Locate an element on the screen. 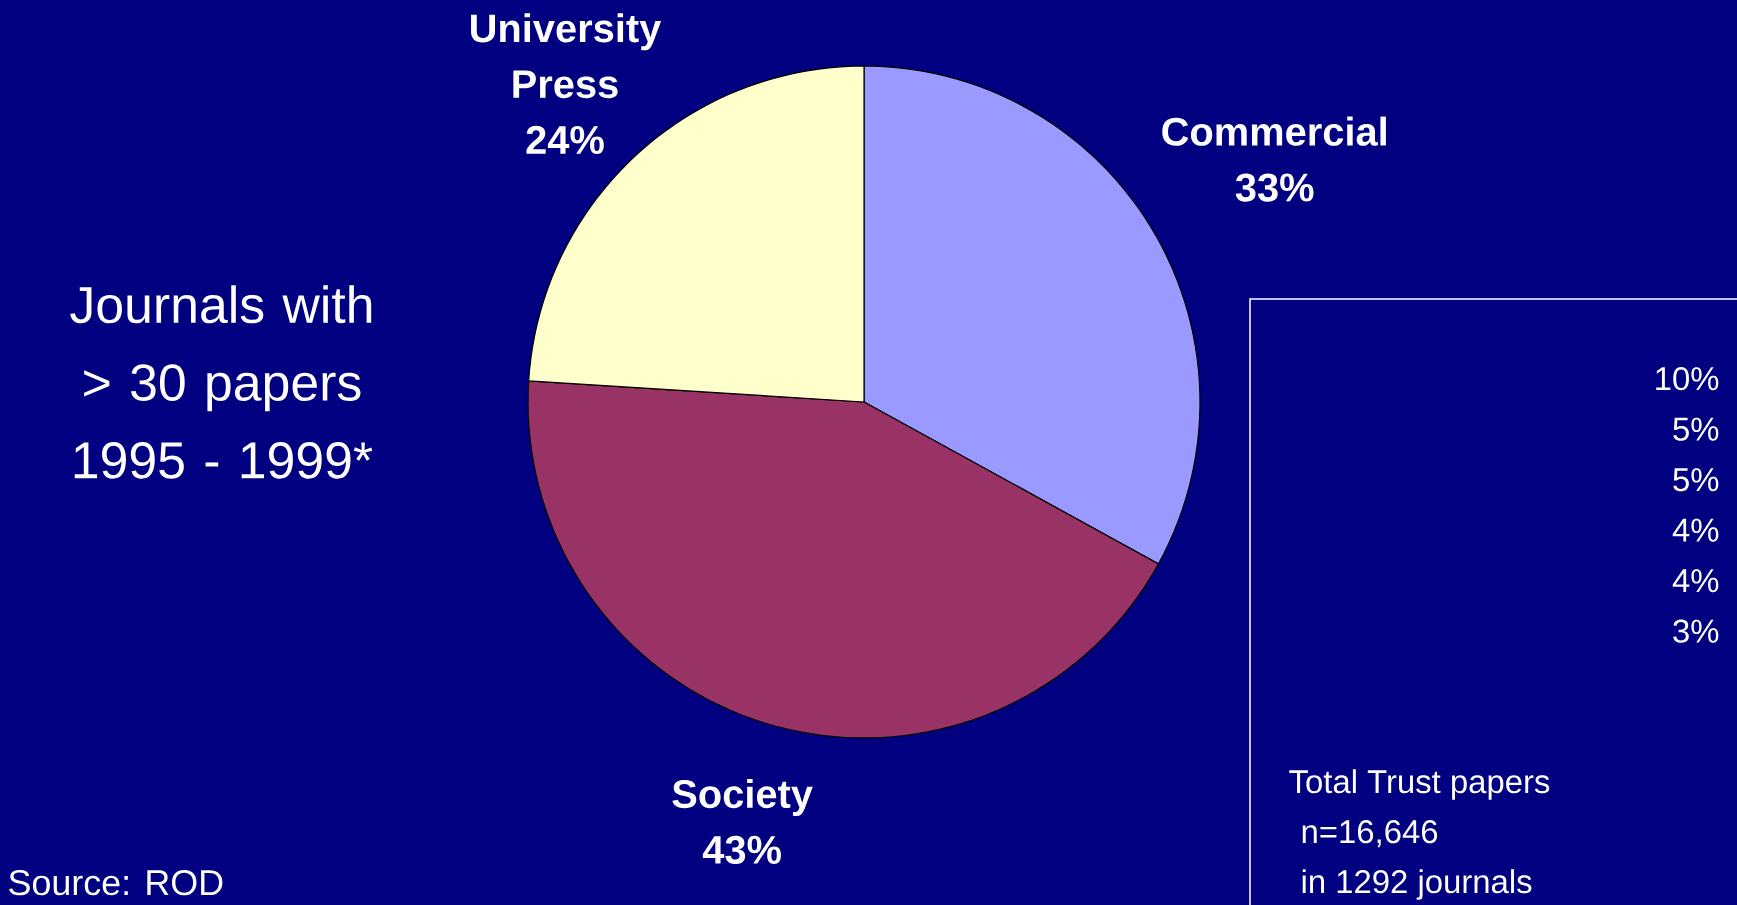 The image size is (1737, 905). data-label: 43% is located at coordinates (741, 850).